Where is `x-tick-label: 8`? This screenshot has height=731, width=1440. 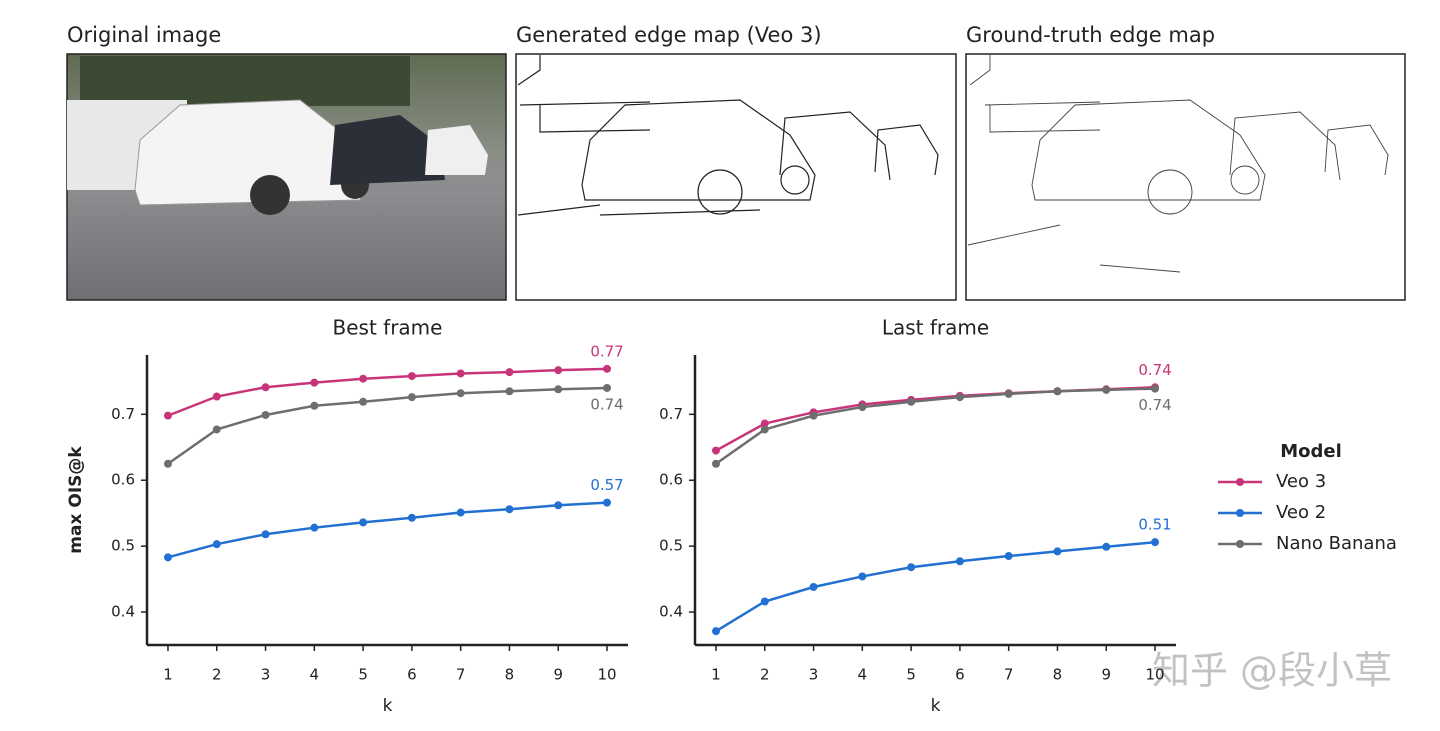
x-tick-label: 8 is located at coordinates (510, 675).